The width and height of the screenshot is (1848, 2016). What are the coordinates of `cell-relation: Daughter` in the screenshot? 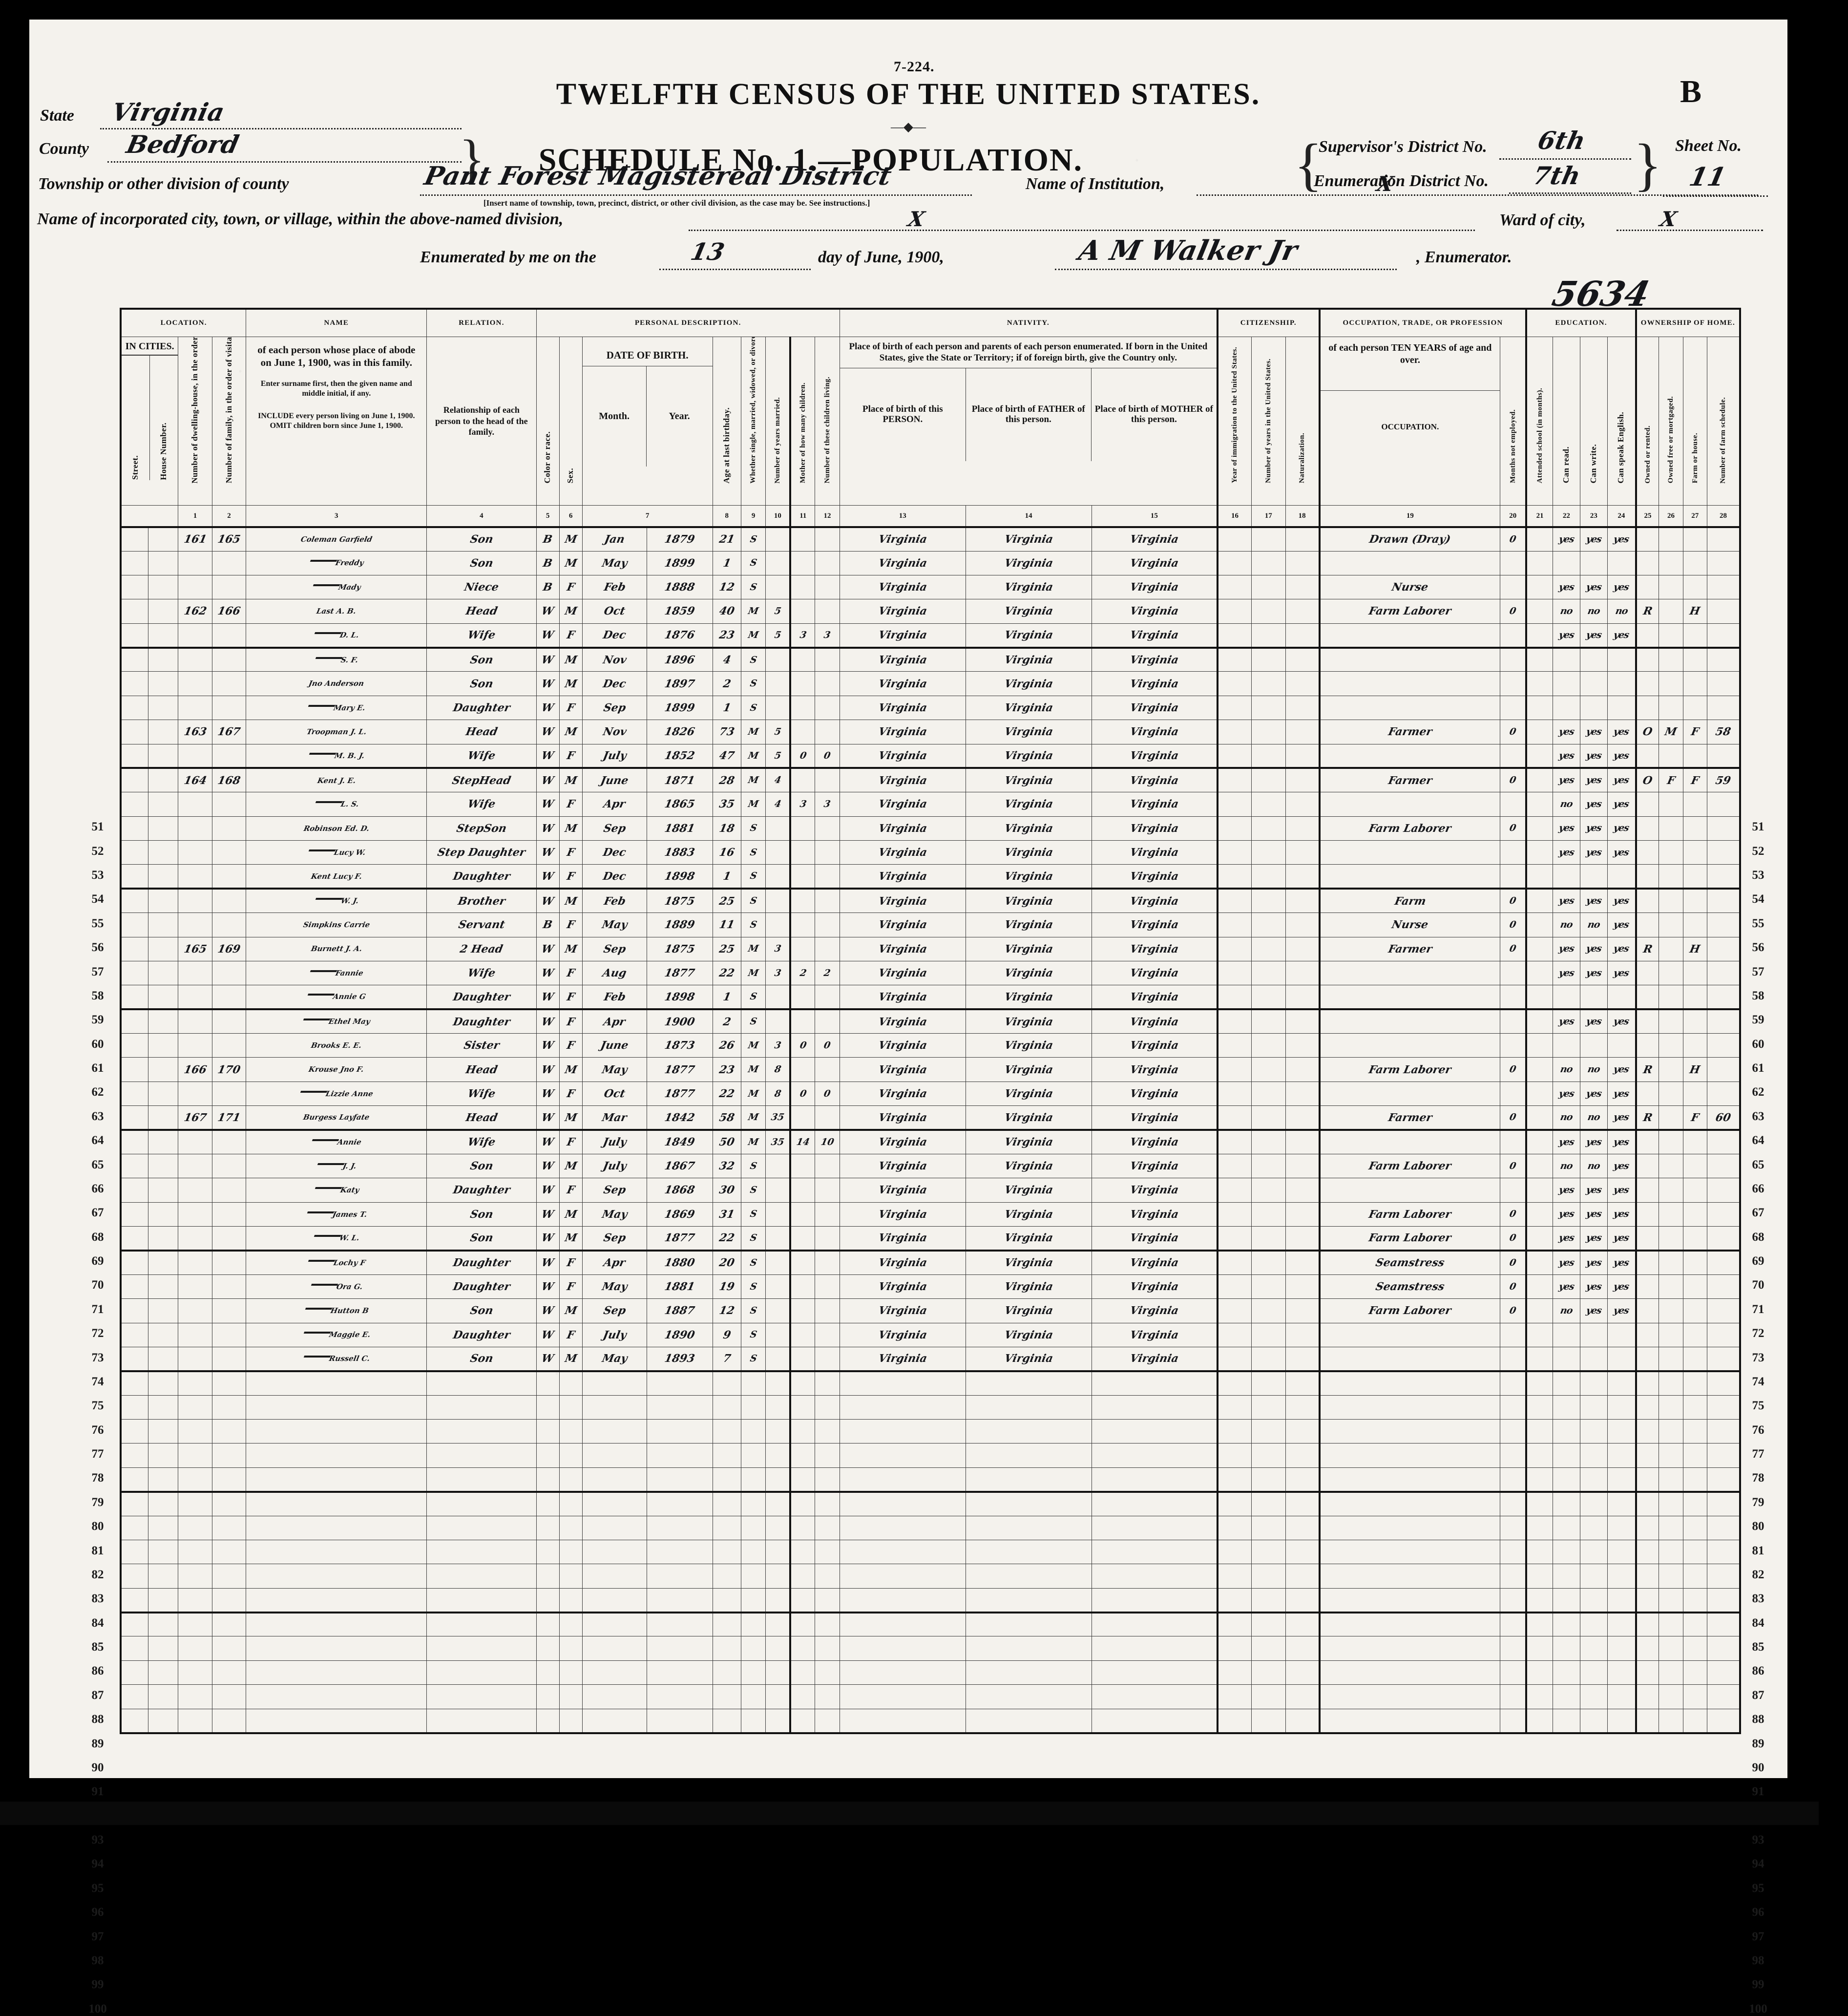 It's located at (481, 1262).